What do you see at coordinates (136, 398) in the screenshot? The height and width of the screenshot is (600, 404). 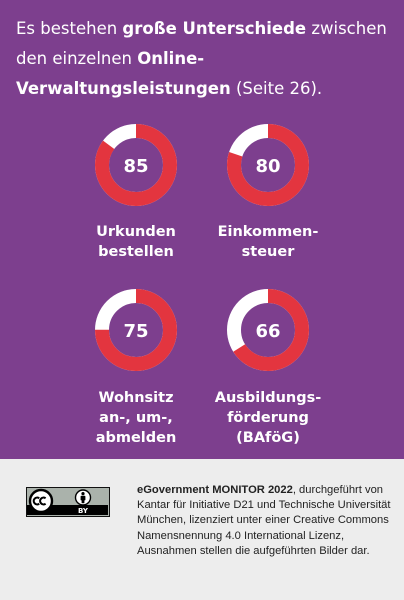 I see `label-line: Wohnsitz` at bounding box center [136, 398].